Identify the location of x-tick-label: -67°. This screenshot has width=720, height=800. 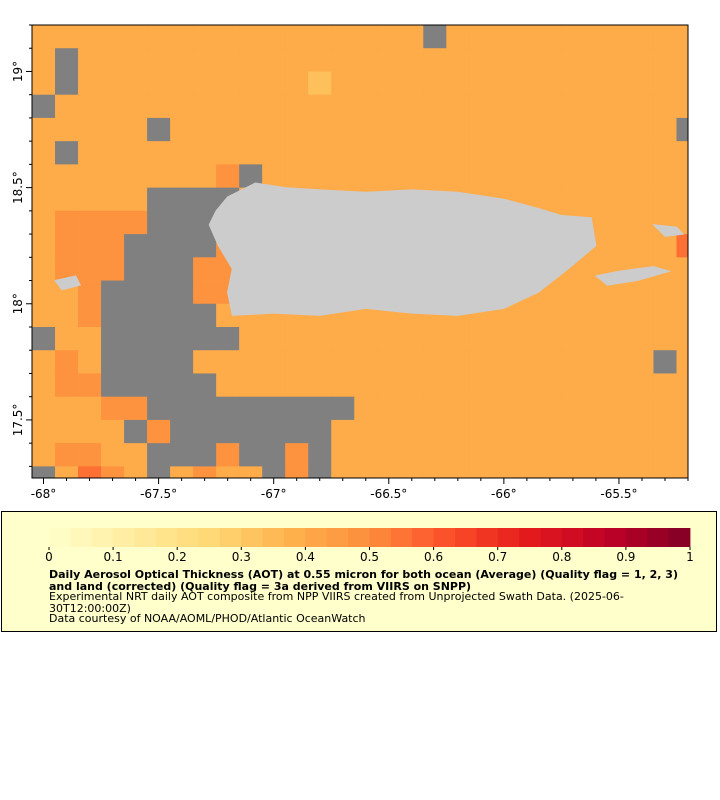
(274, 494).